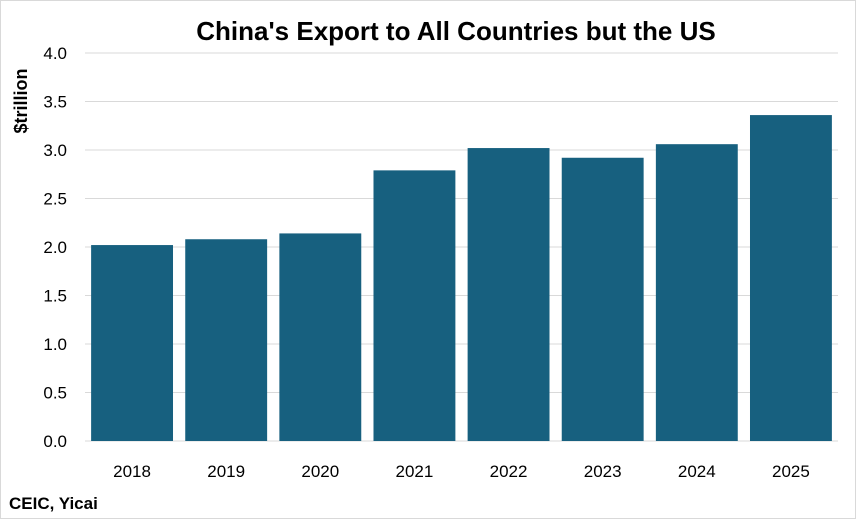  Describe the element at coordinates (55, 441) in the screenshot. I see `y-tick-label: 0.0` at that location.